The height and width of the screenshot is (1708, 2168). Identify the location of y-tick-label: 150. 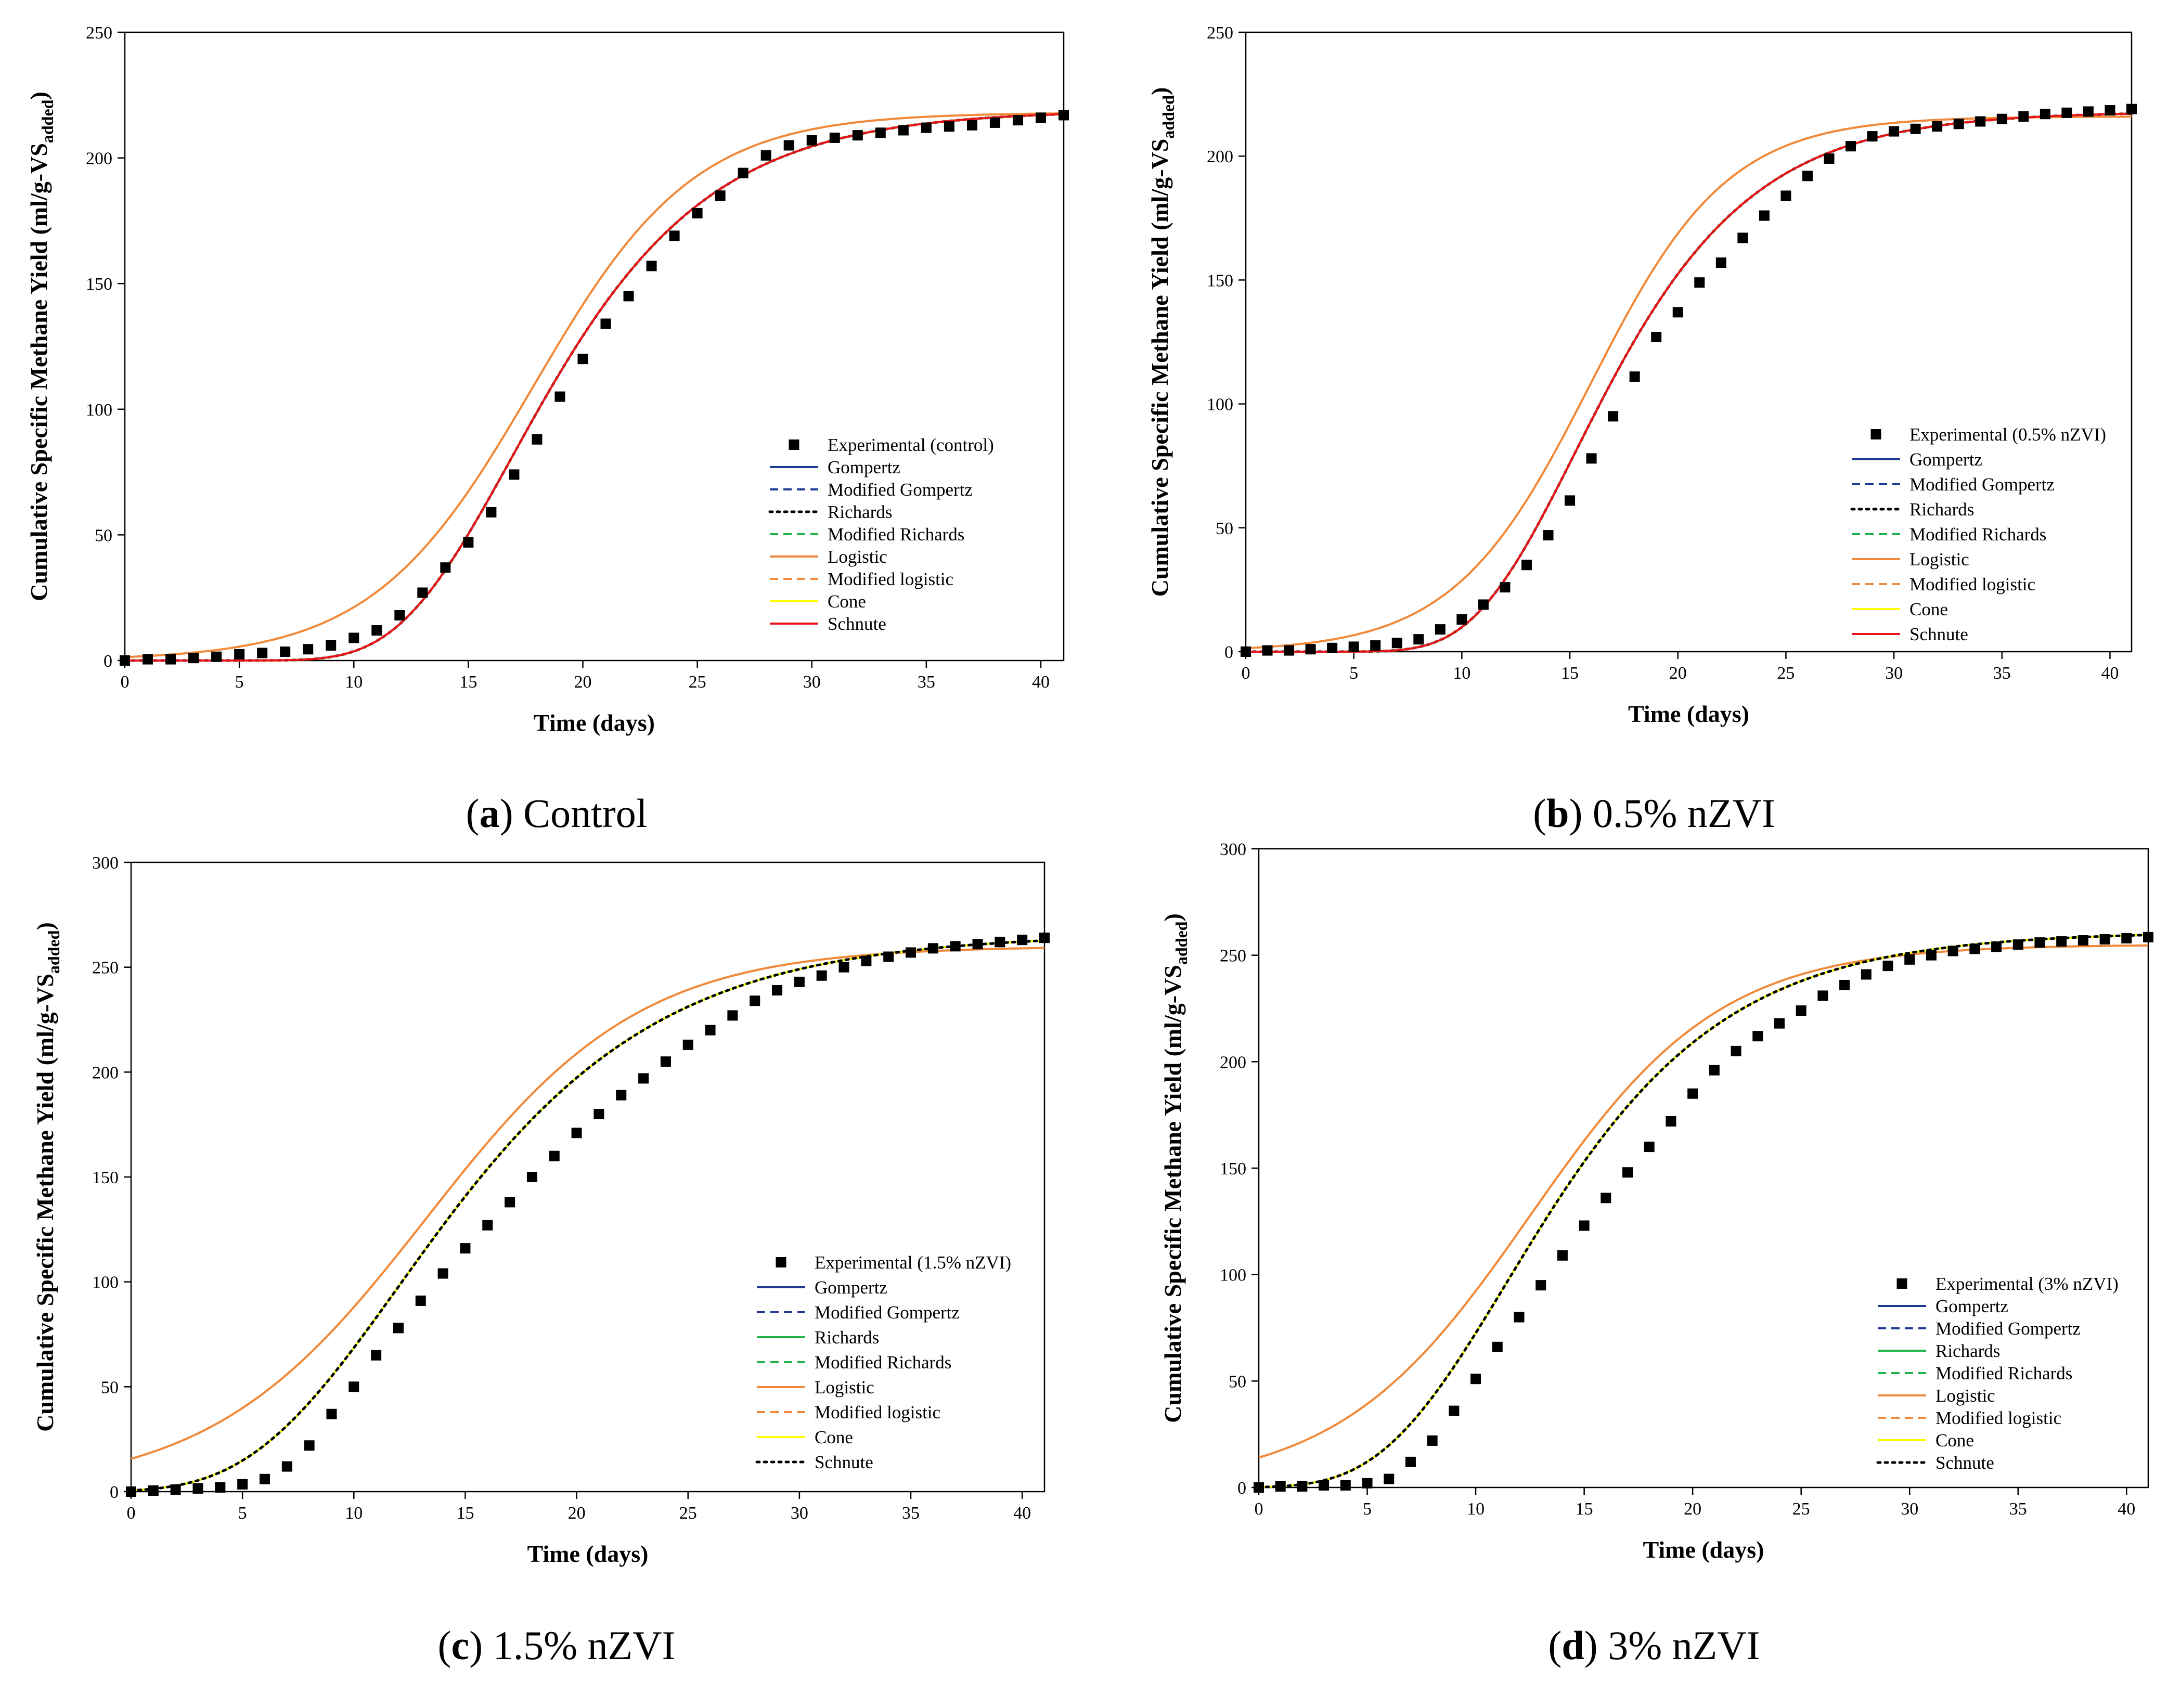
(1233, 1169).